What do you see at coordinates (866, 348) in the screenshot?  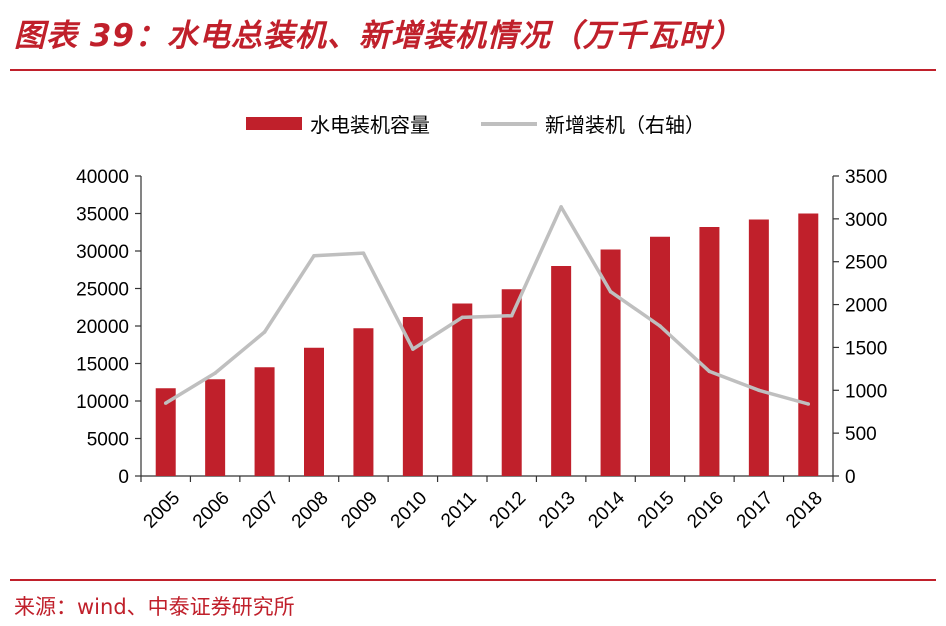 I see `right-tick-label: 1500` at bounding box center [866, 348].